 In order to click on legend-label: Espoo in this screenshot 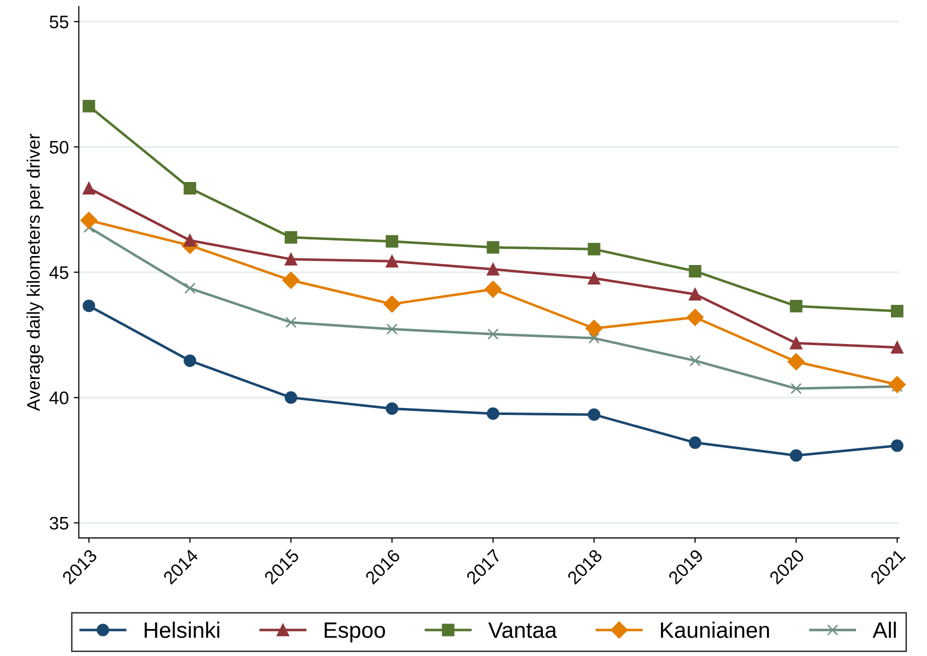, I will do `click(355, 632)`.